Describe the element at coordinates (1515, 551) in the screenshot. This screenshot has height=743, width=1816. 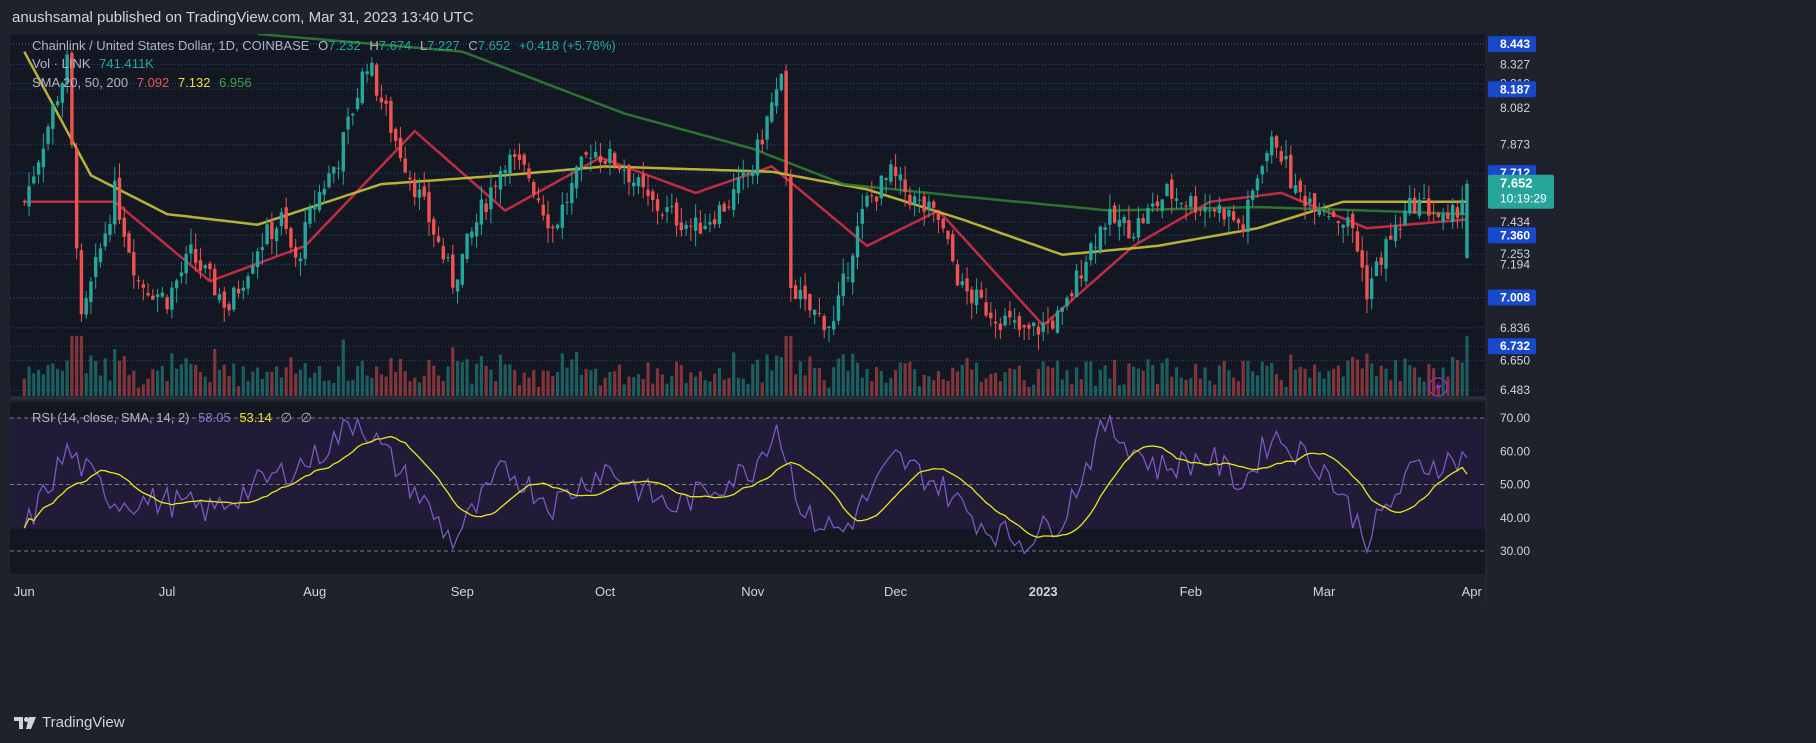
I see `rsi-axis-label: 30.00` at that location.